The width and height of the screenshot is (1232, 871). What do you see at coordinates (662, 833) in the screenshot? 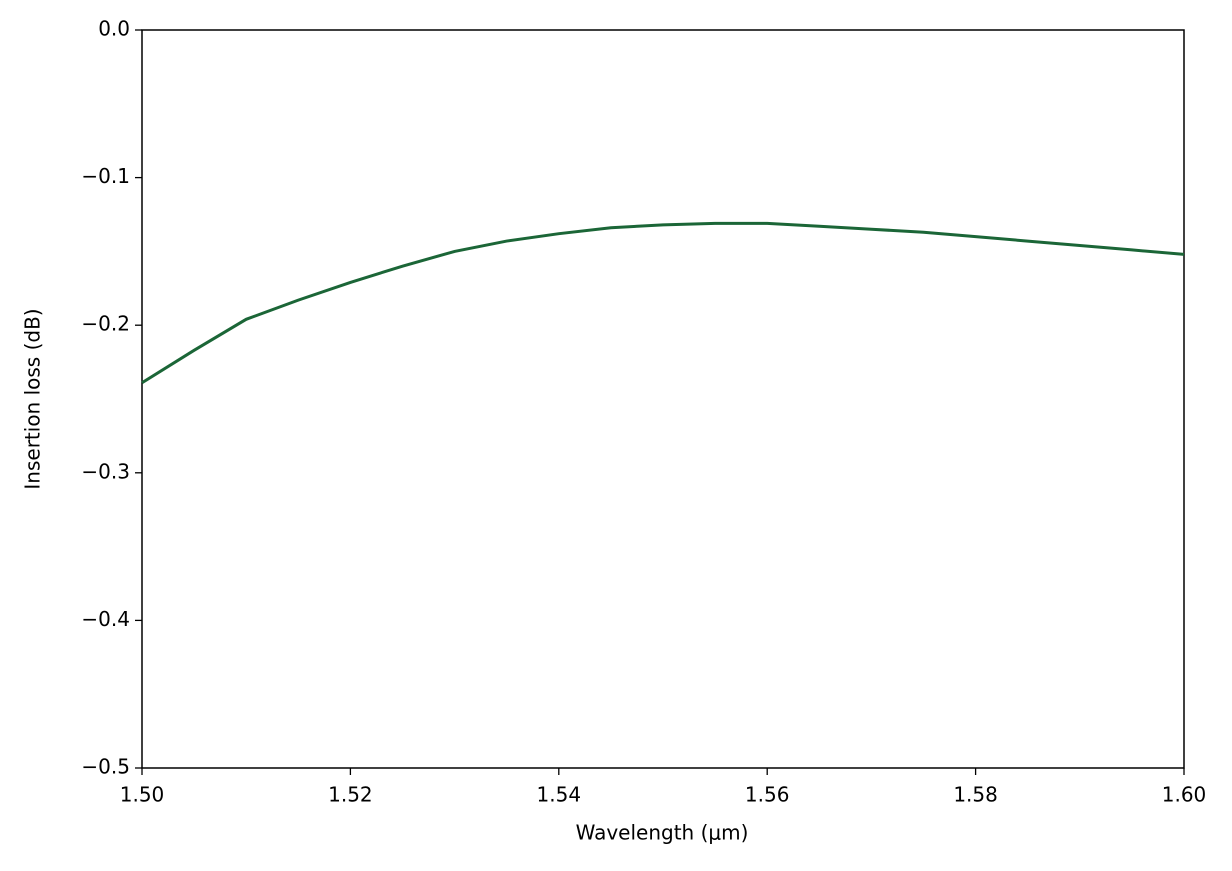
I see `x-axis-label: Wavelength (μm)` at bounding box center [662, 833].